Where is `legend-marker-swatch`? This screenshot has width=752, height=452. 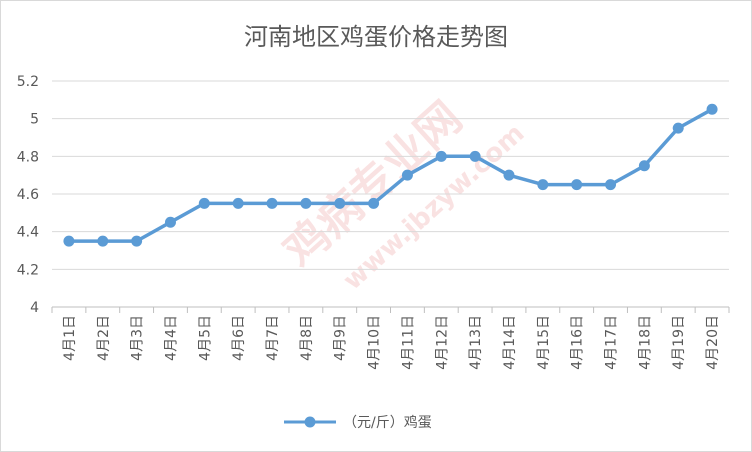
legend-marker-swatch is located at coordinates (310, 422).